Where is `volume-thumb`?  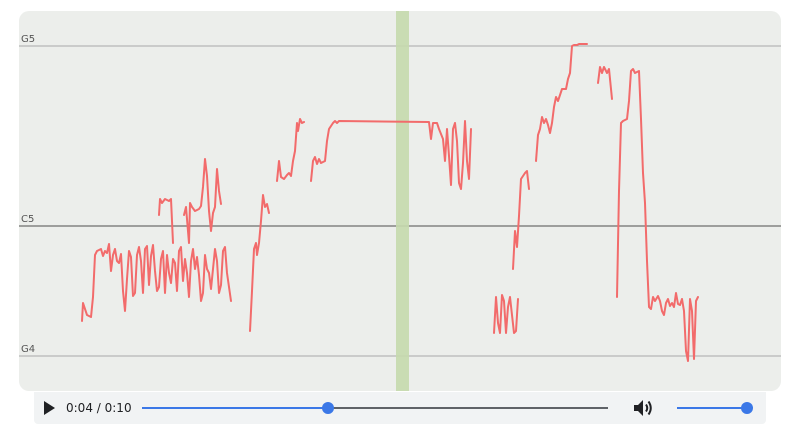 volume-thumb is located at coordinates (747, 408).